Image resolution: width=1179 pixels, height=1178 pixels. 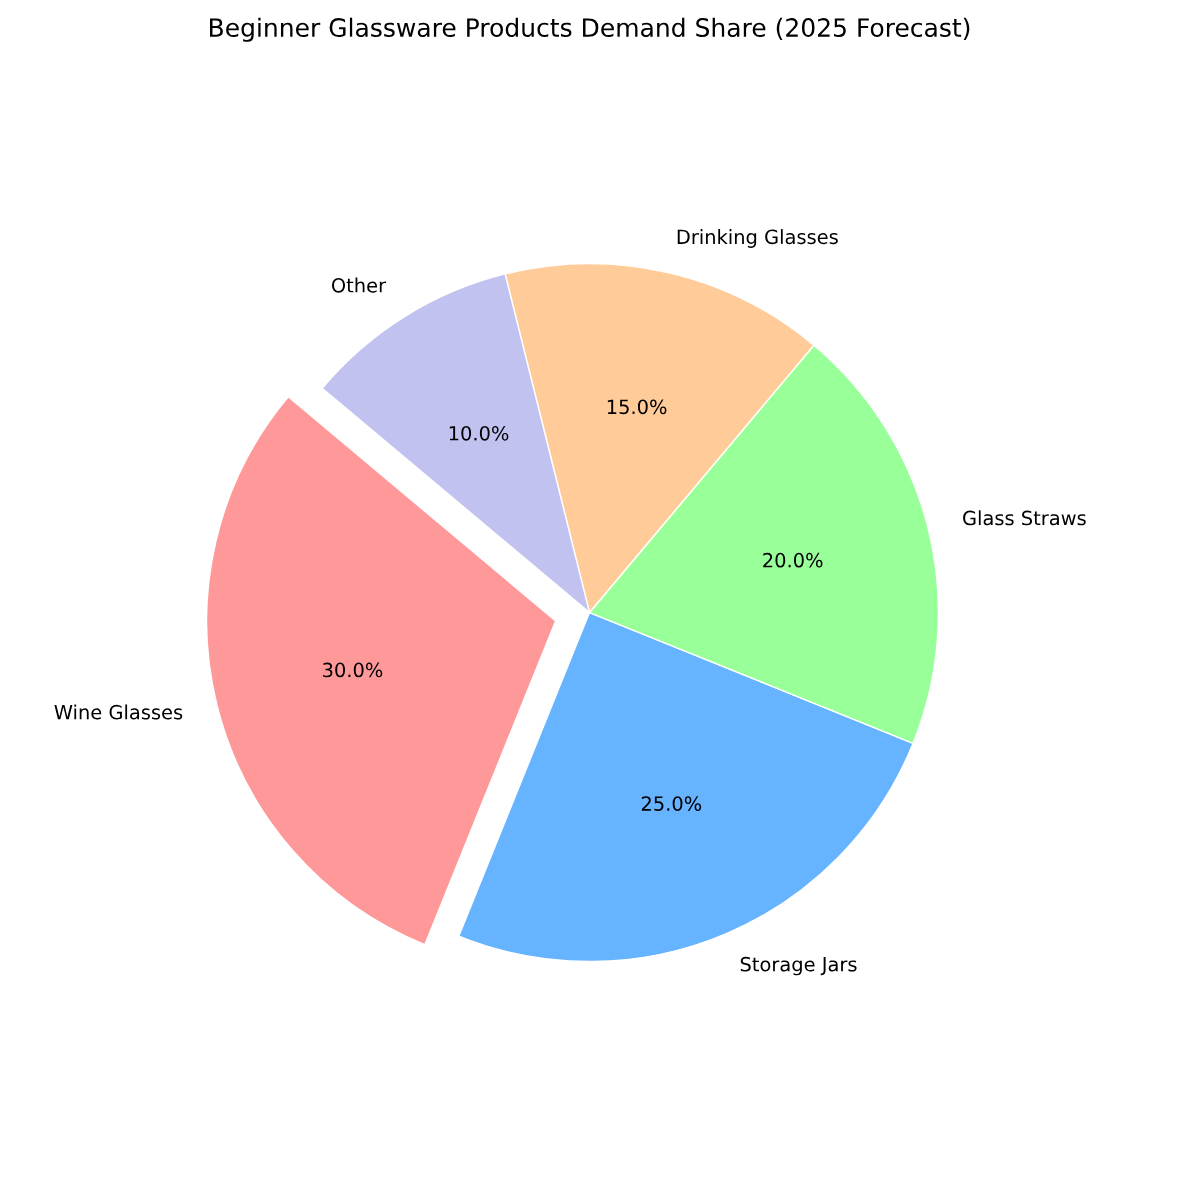 What do you see at coordinates (1024, 518) in the screenshot?
I see `slice-label: Glass Straws` at bounding box center [1024, 518].